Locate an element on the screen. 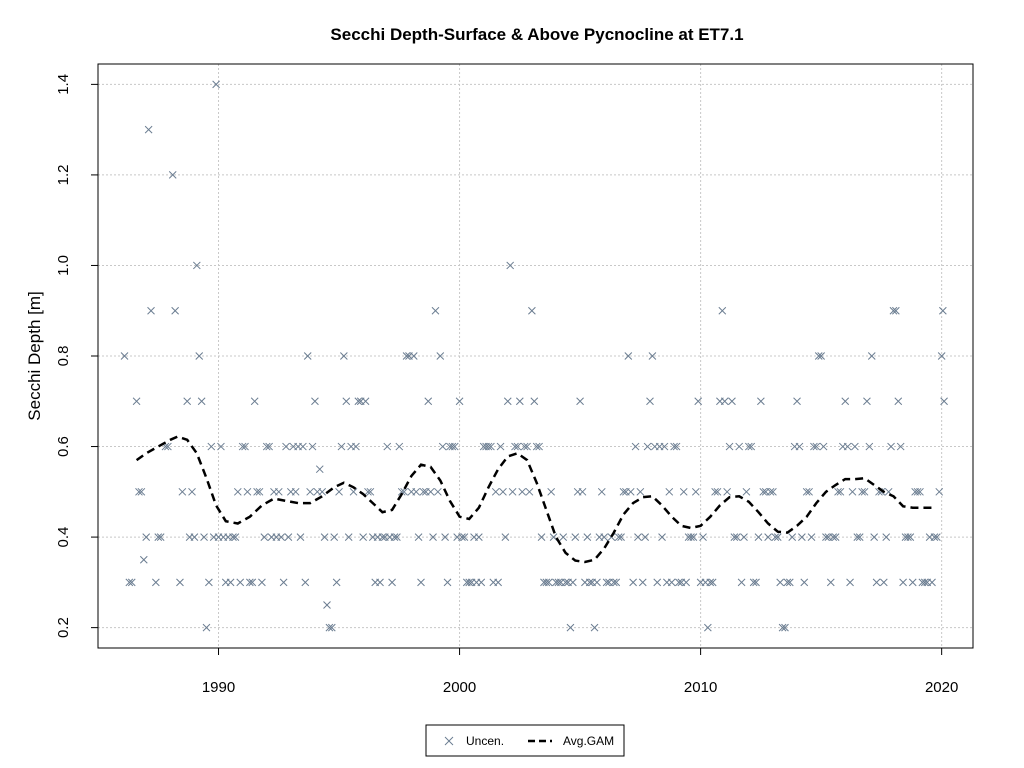 This screenshot has width=1024, height=768. y-axis: 0.2 0.4 0.6 0.8 1.0 1.2 1.4 is located at coordinates (76, 356).